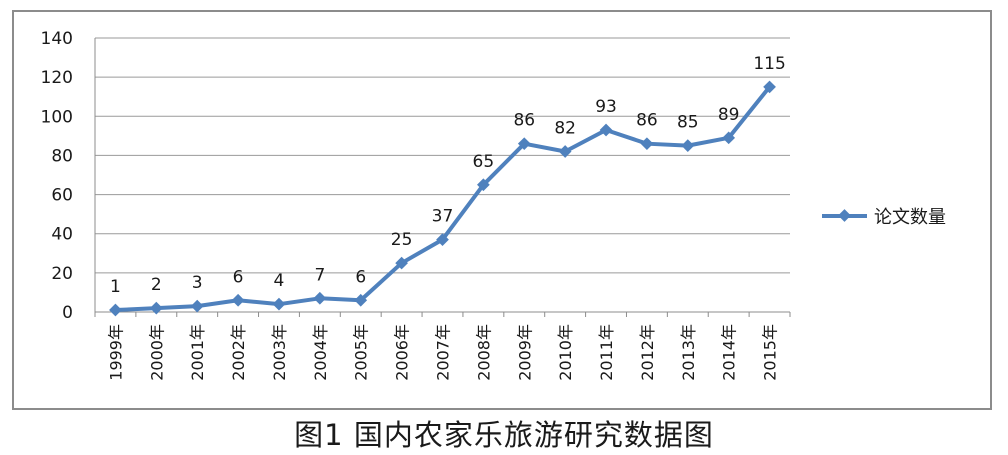  What do you see at coordinates (279, 352) in the screenshot?
I see `x-tick-label: 2003年` at bounding box center [279, 352].